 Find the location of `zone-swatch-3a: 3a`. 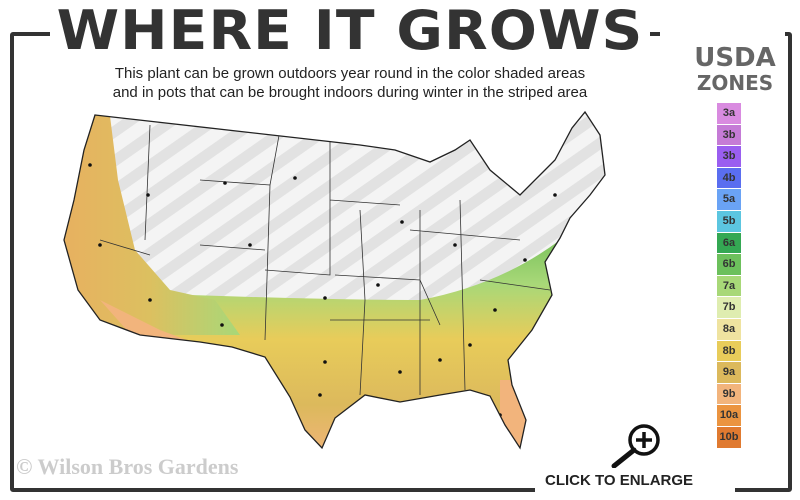

zone-swatch-3a: 3a is located at coordinates (729, 114).